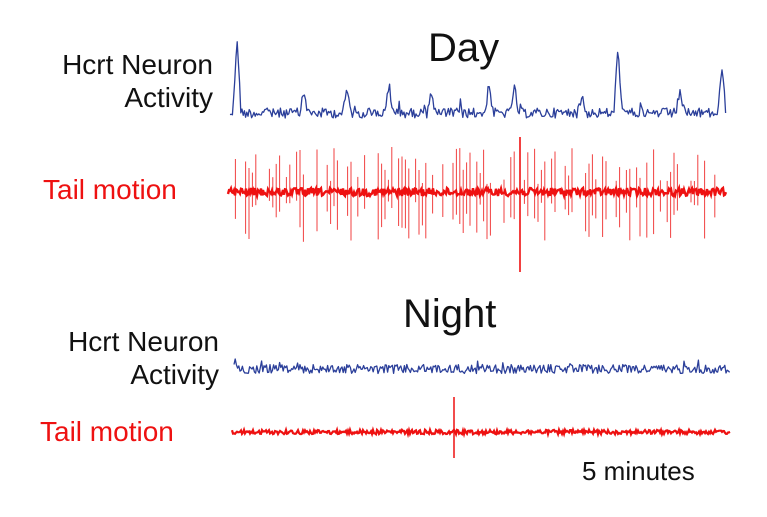  Describe the element at coordinates (107, 431) in the screenshot. I see `night-tail-label: Tail motion` at that location.